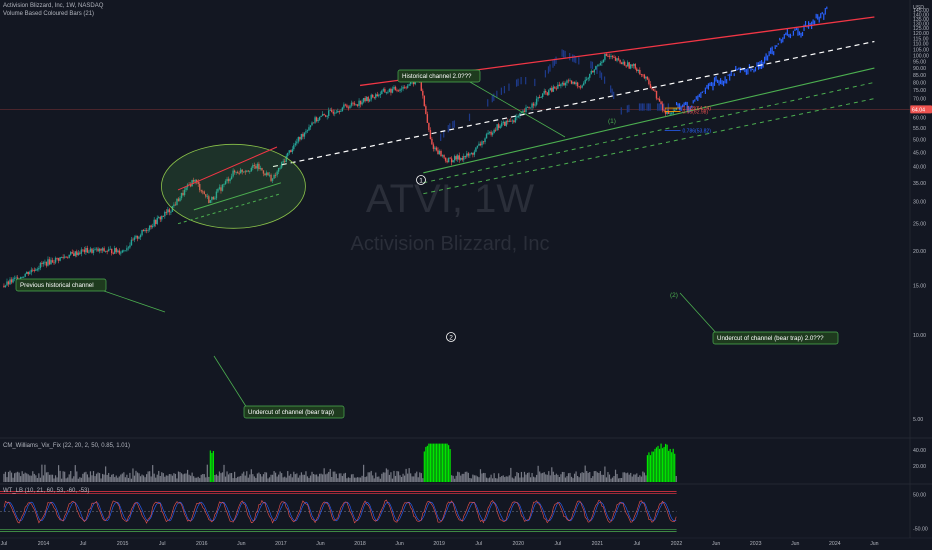 This screenshot has height=550, width=932. I want to click on undercut-1-pointer, so click(230, 382).